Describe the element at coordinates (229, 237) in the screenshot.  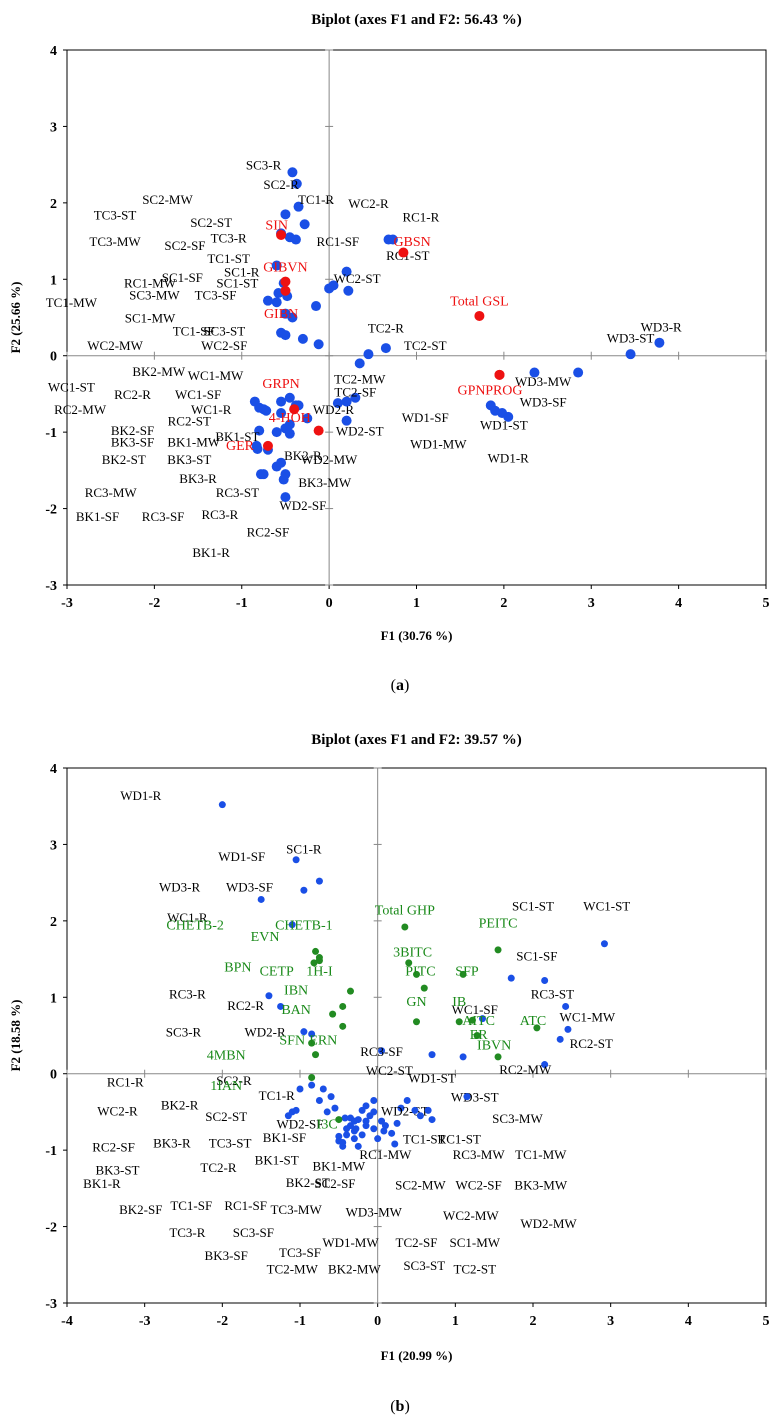
I see `observation-label: TC3-R` at that location.